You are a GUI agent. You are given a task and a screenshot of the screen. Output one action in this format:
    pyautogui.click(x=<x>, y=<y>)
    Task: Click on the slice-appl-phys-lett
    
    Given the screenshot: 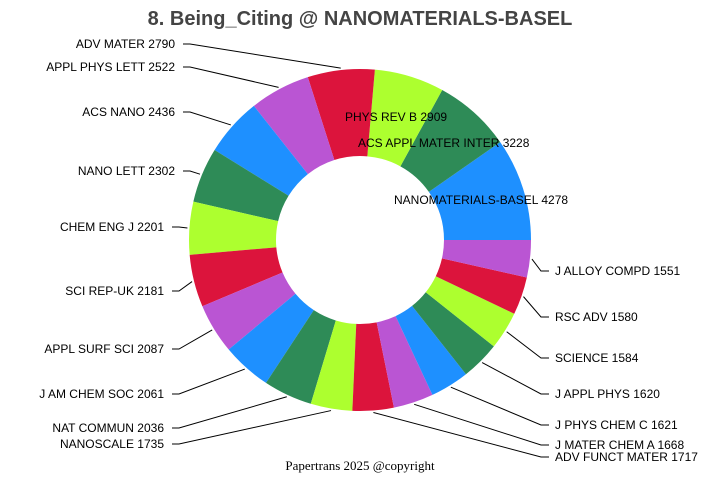 What is the action you would take?
    pyautogui.click(x=294, y=126)
    